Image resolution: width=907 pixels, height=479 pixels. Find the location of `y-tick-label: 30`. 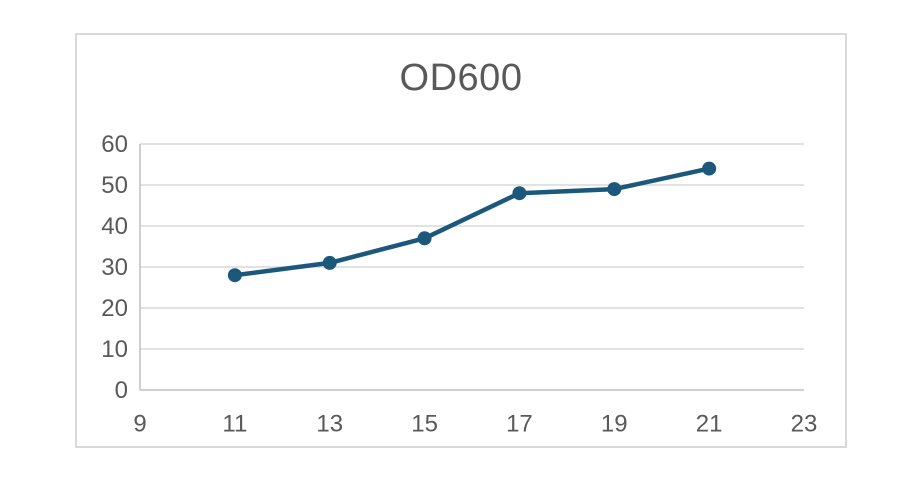

y-tick-label: 30 is located at coordinates (114, 267).